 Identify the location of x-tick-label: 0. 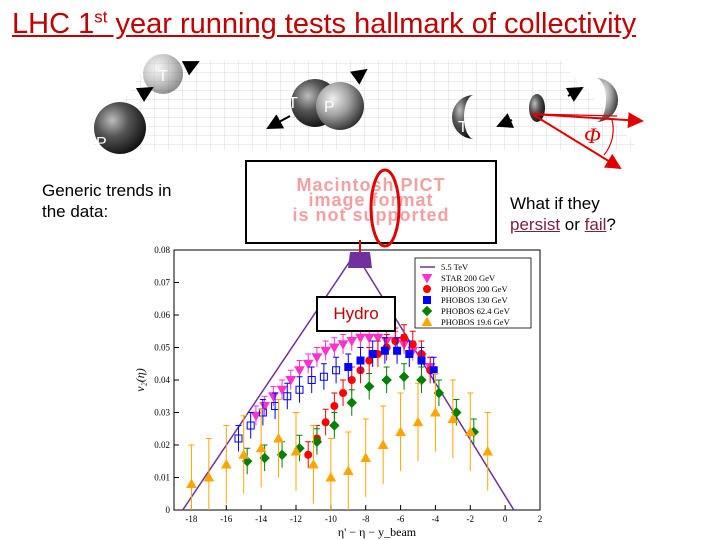
(505, 519).